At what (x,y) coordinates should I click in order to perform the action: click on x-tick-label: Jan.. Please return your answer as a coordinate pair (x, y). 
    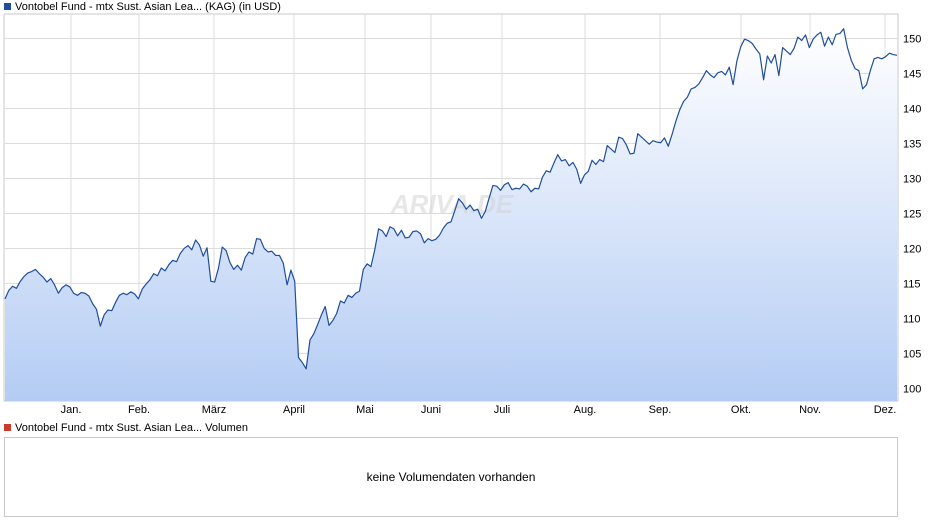
    Looking at the image, I should click on (71, 410).